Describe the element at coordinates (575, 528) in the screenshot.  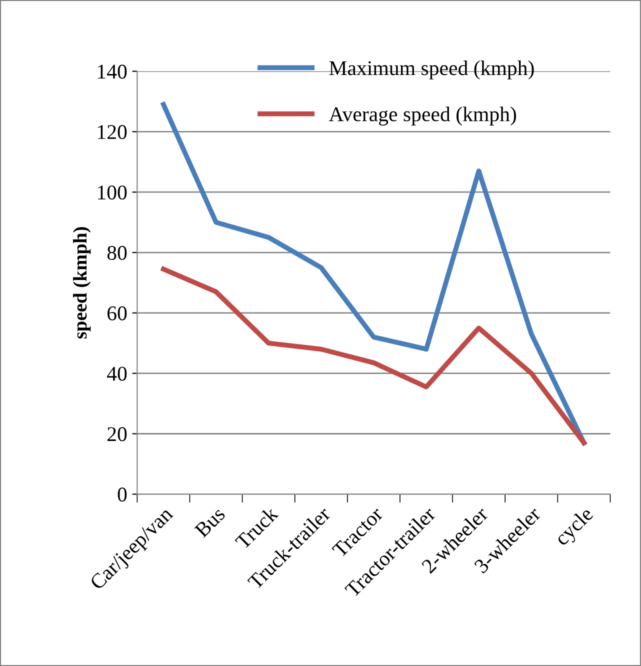
I see `x-tick-label: cycle` at that location.